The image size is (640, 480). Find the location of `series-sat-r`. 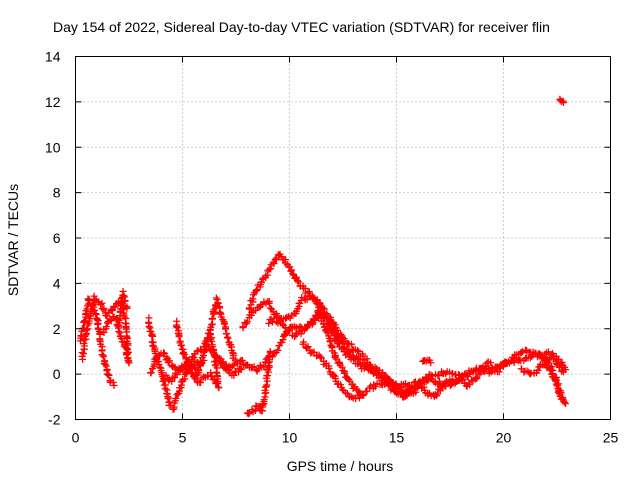

series-sat-r is located at coordinates (533, 377).